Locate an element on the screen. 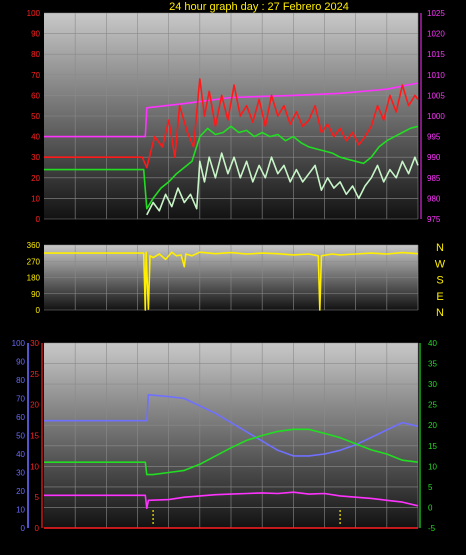 This screenshot has height=555, width=466. y-tick-label-left-1: 90 is located at coordinates (20, 362).